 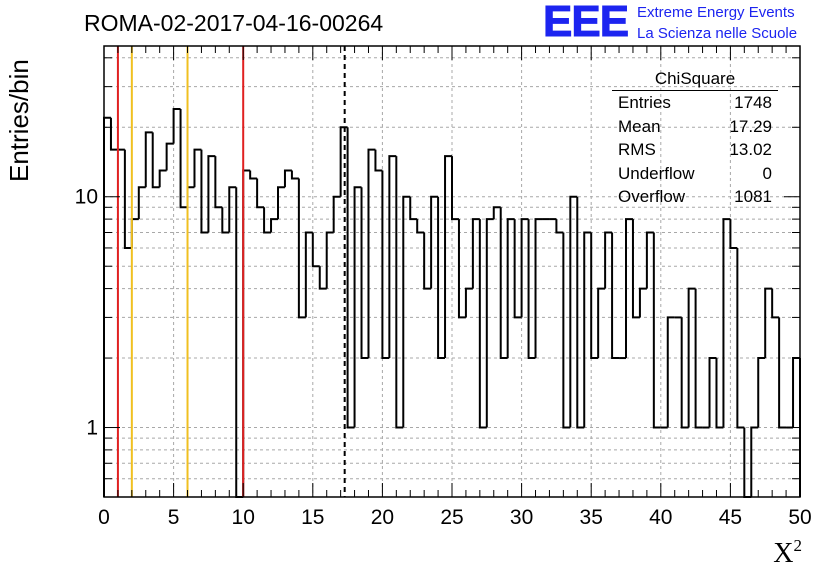 I want to click on stat-row-rms: RMS 13.02, so click(x=695, y=150).